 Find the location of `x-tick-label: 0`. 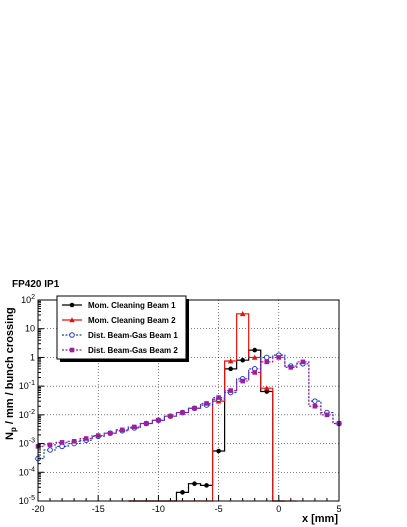

x-tick-label: 0 is located at coordinates (278, 509).